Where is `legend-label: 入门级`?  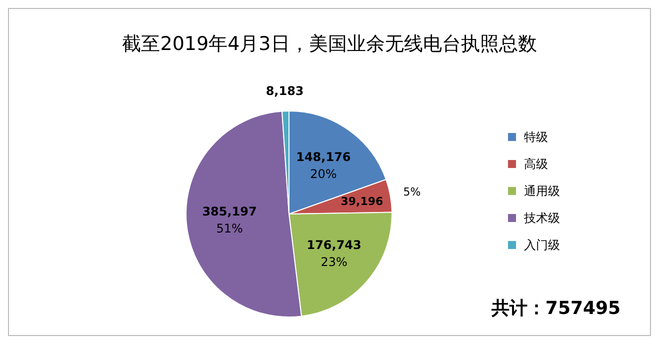 legend-label: 入门级 is located at coordinates (542, 245).